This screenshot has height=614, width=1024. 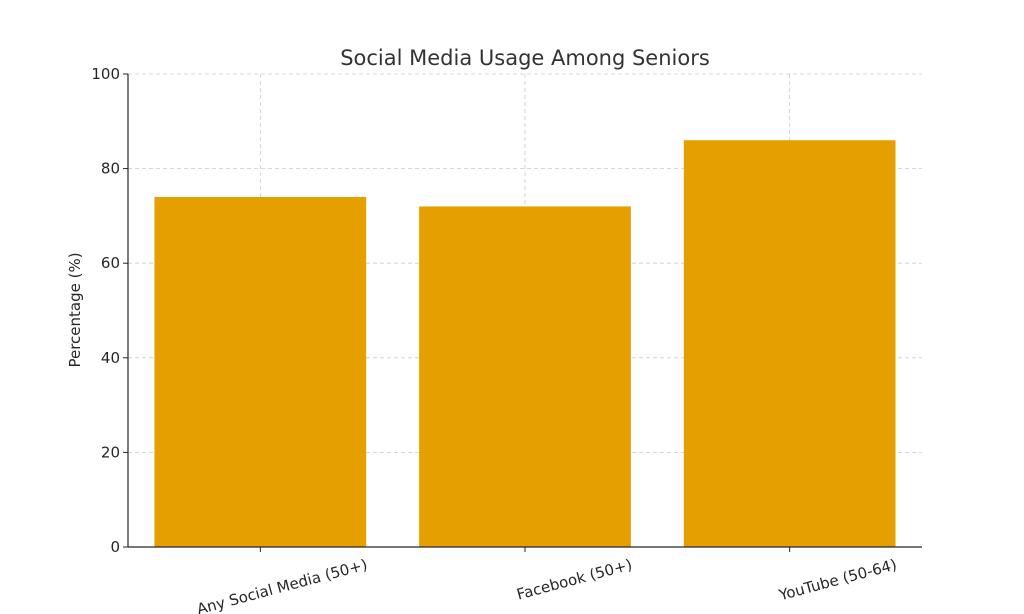 What do you see at coordinates (110, 358) in the screenshot?
I see `y-tick-label: 40` at bounding box center [110, 358].